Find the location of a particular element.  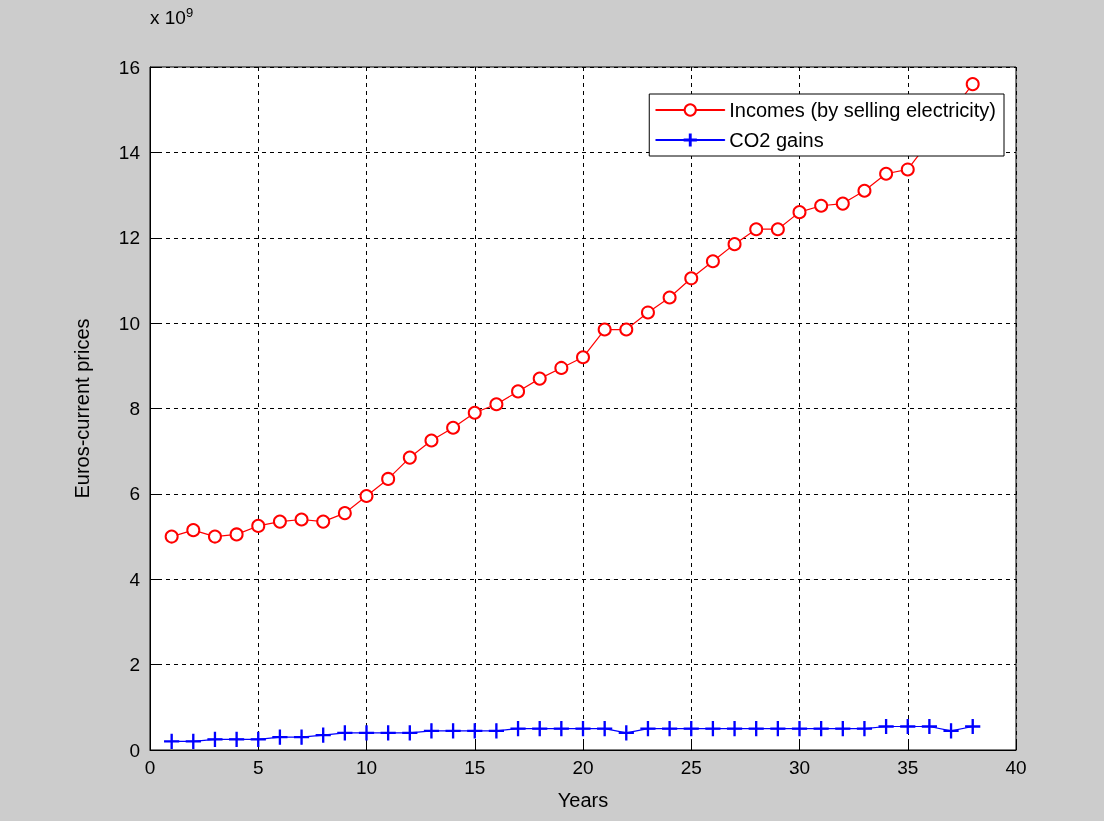

x-tick-label: 40 is located at coordinates (1016, 767).